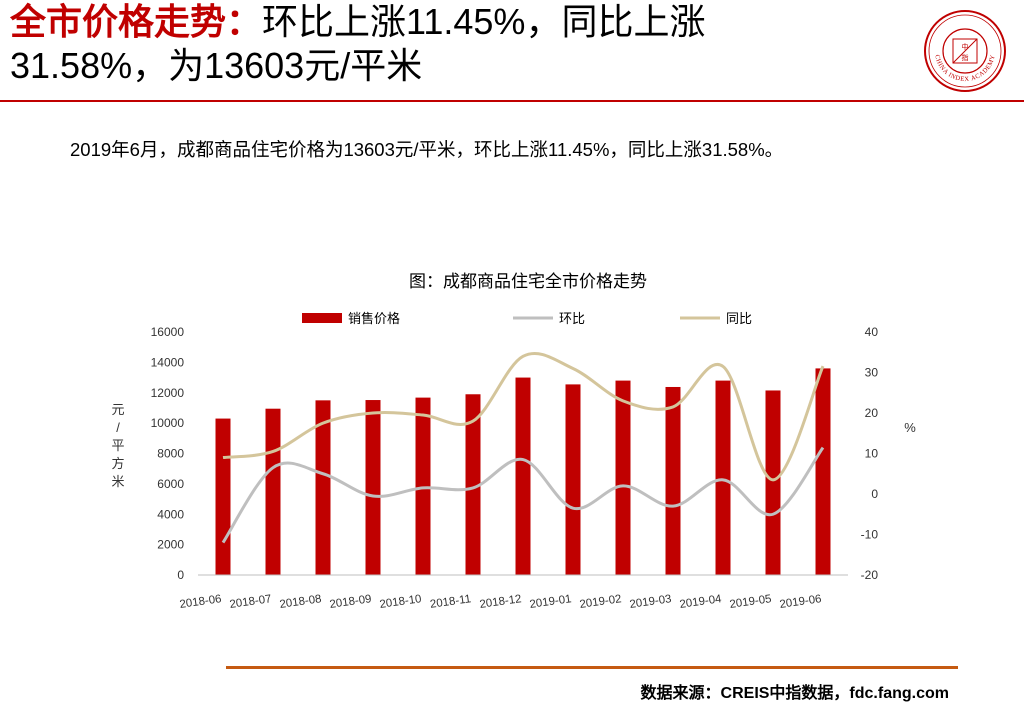 The image size is (1024, 709). Describe the element at coordinates (300, 602) in the screenshot. I see `x-tick-label: 2018-08` at that location.